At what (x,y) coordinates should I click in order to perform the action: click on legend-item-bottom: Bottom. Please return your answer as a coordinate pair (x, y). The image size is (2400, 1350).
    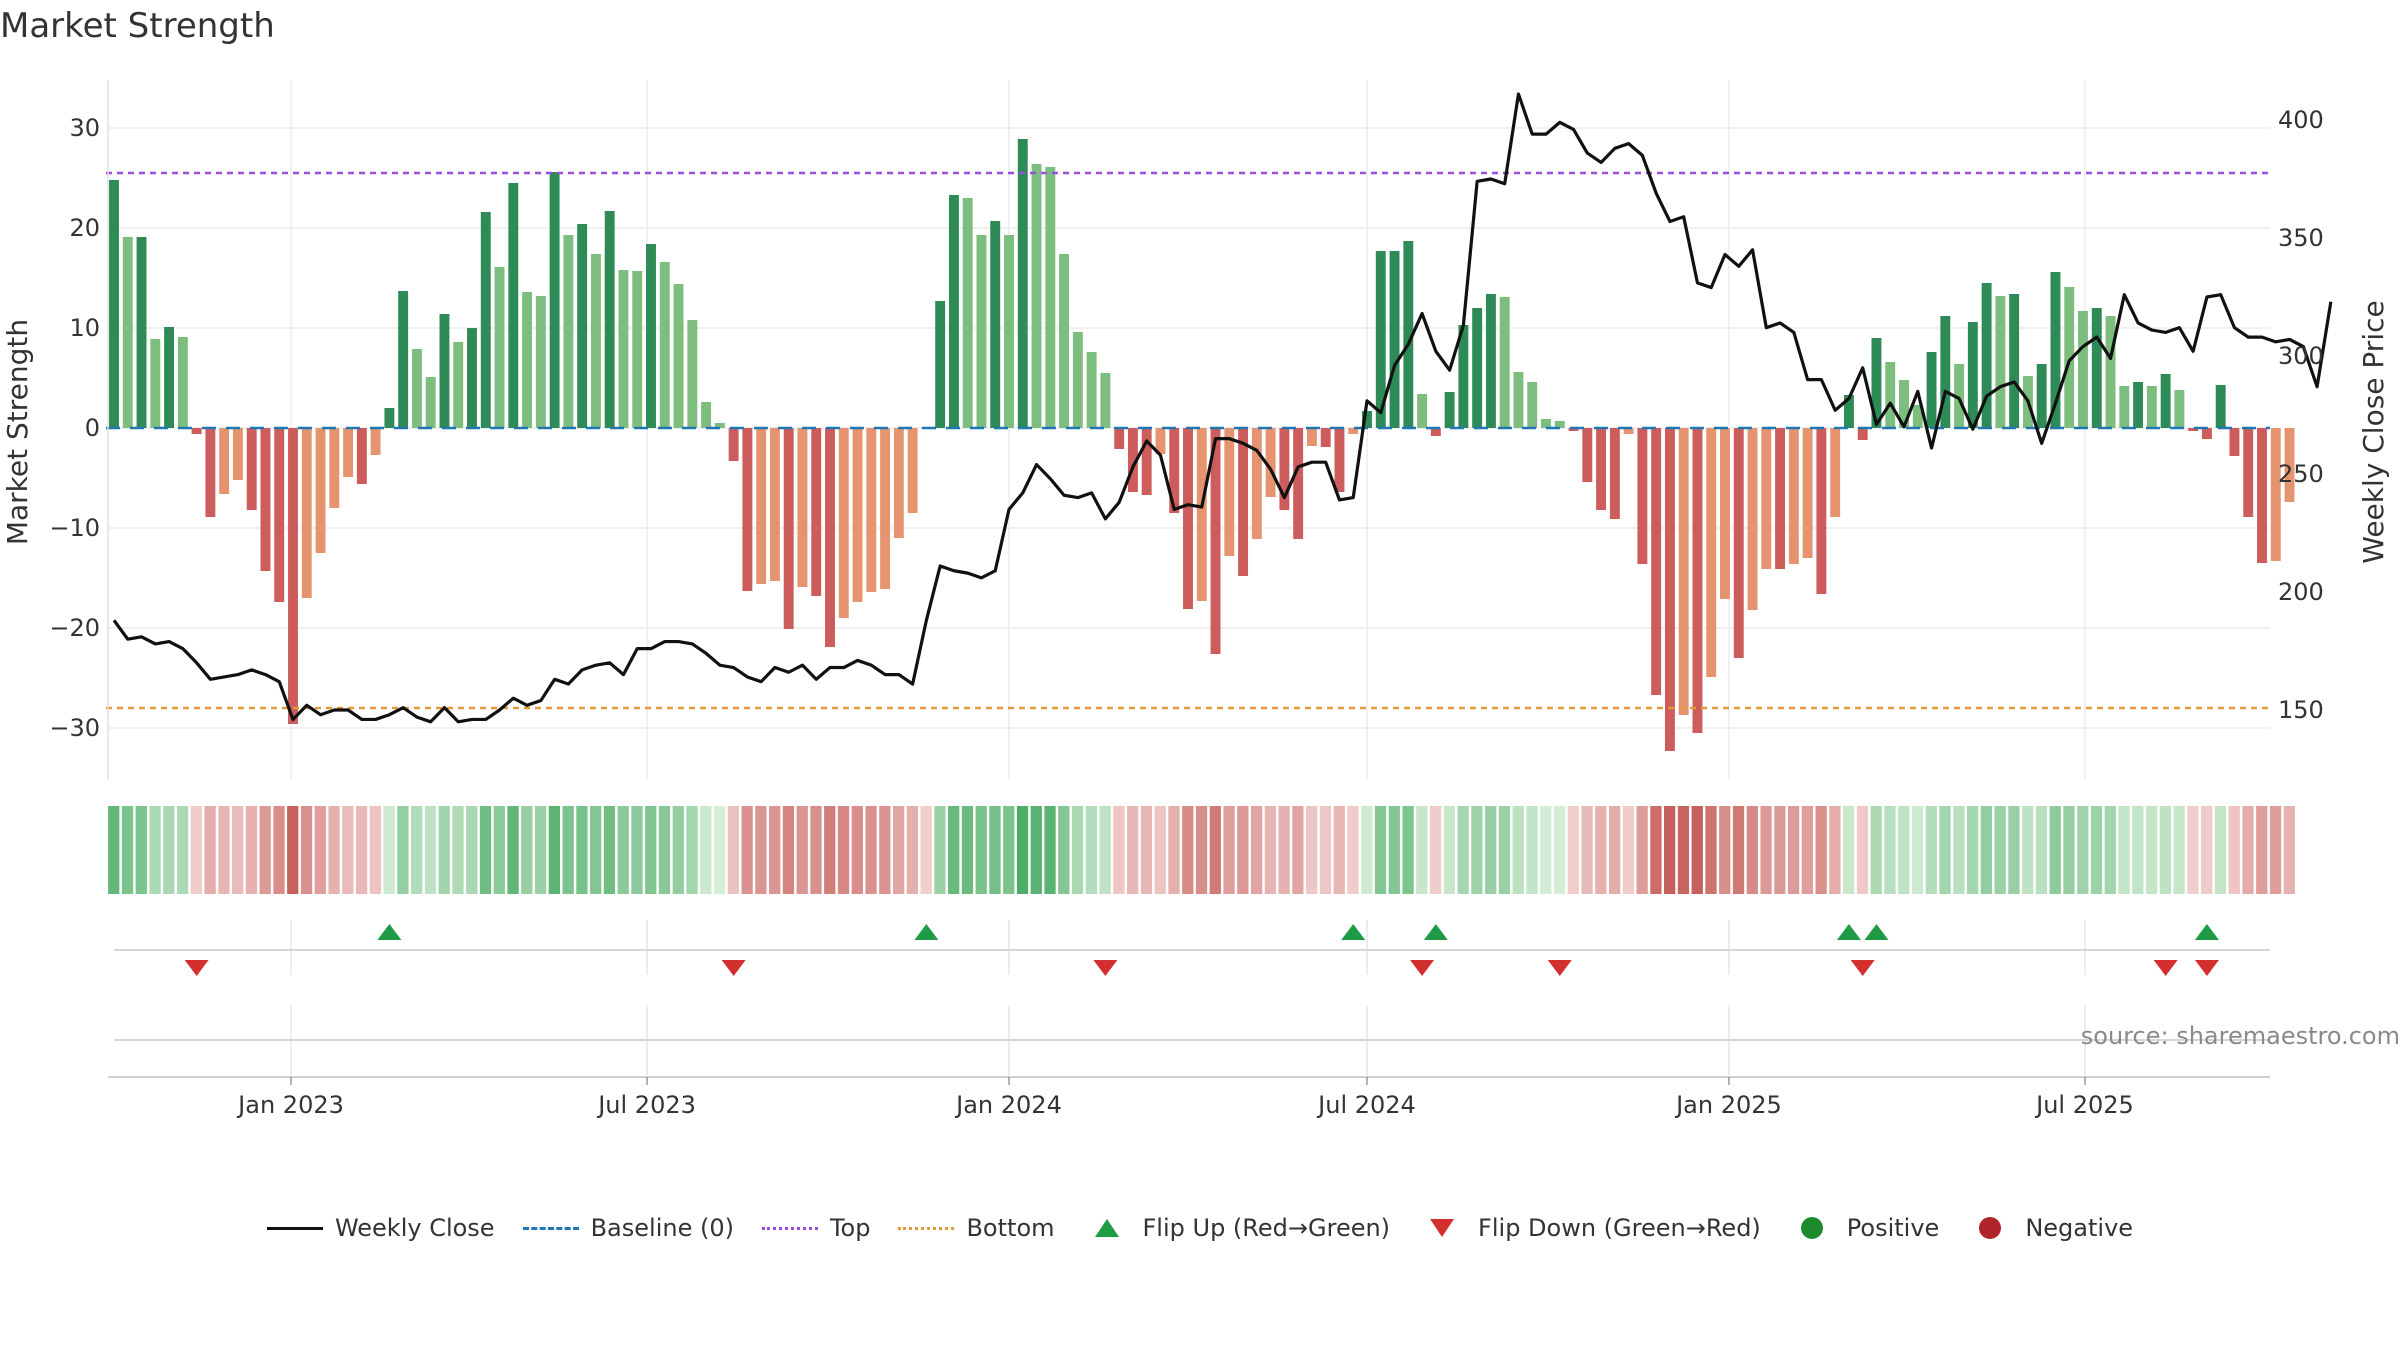
    Looking at the image, I should click on (976, 1228).